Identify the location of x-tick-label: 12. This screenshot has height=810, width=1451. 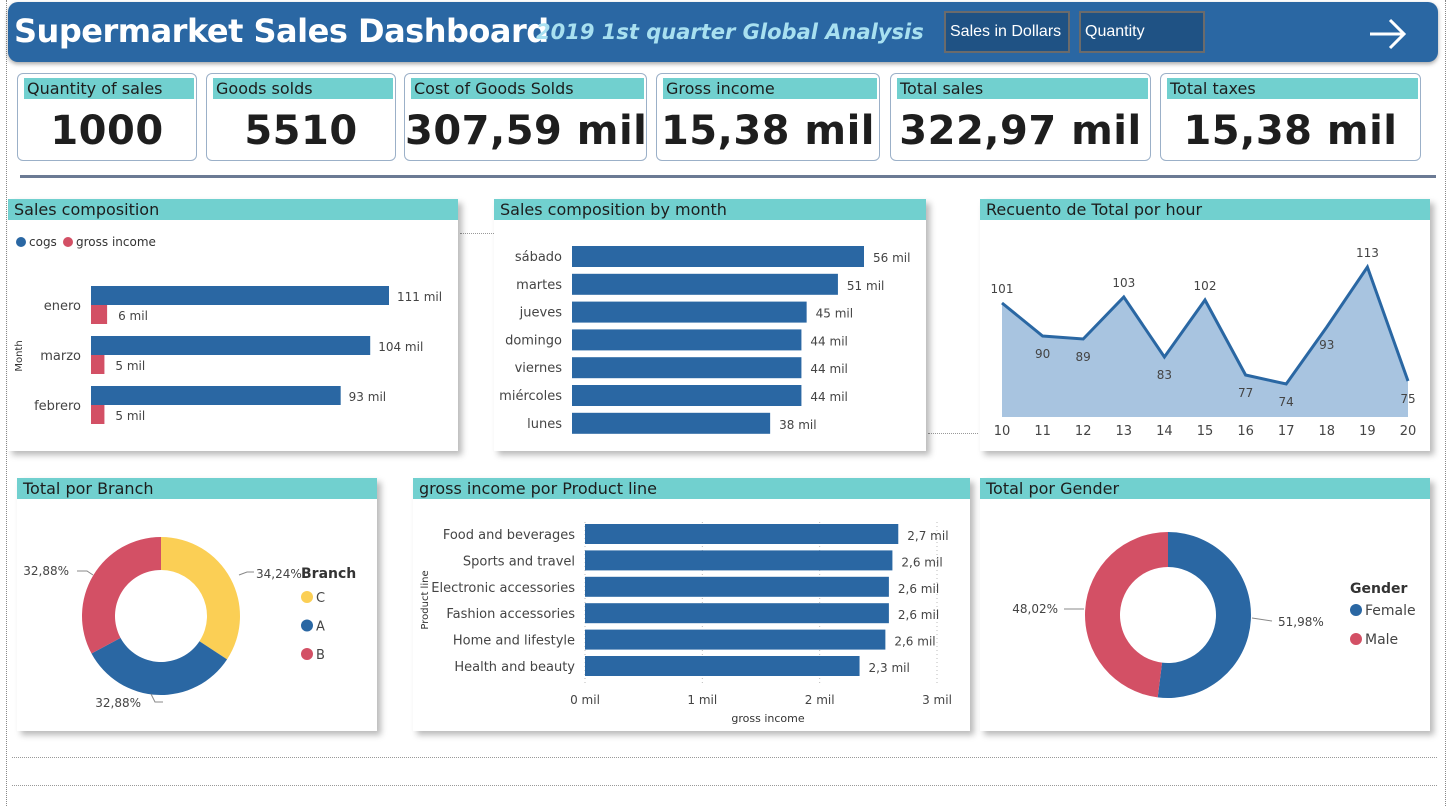
(1083, 431).